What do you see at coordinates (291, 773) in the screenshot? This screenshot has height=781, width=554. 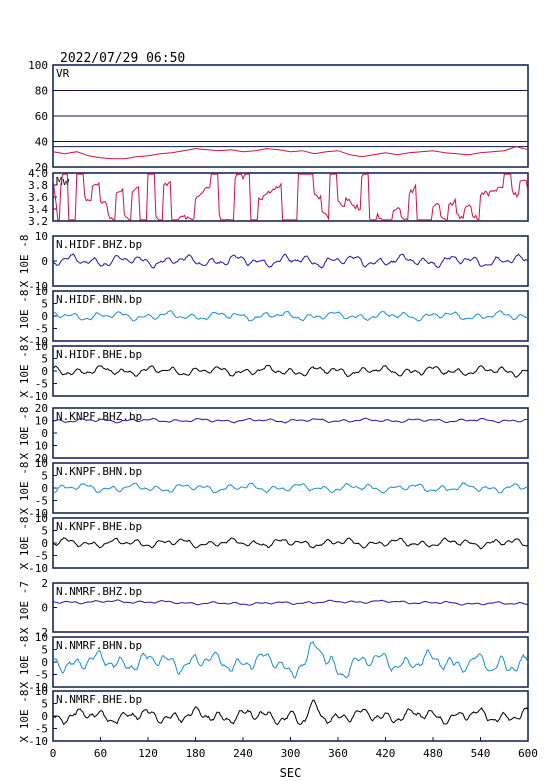 I see `x-axis-label: SEC` at bounding box center [291, 773].